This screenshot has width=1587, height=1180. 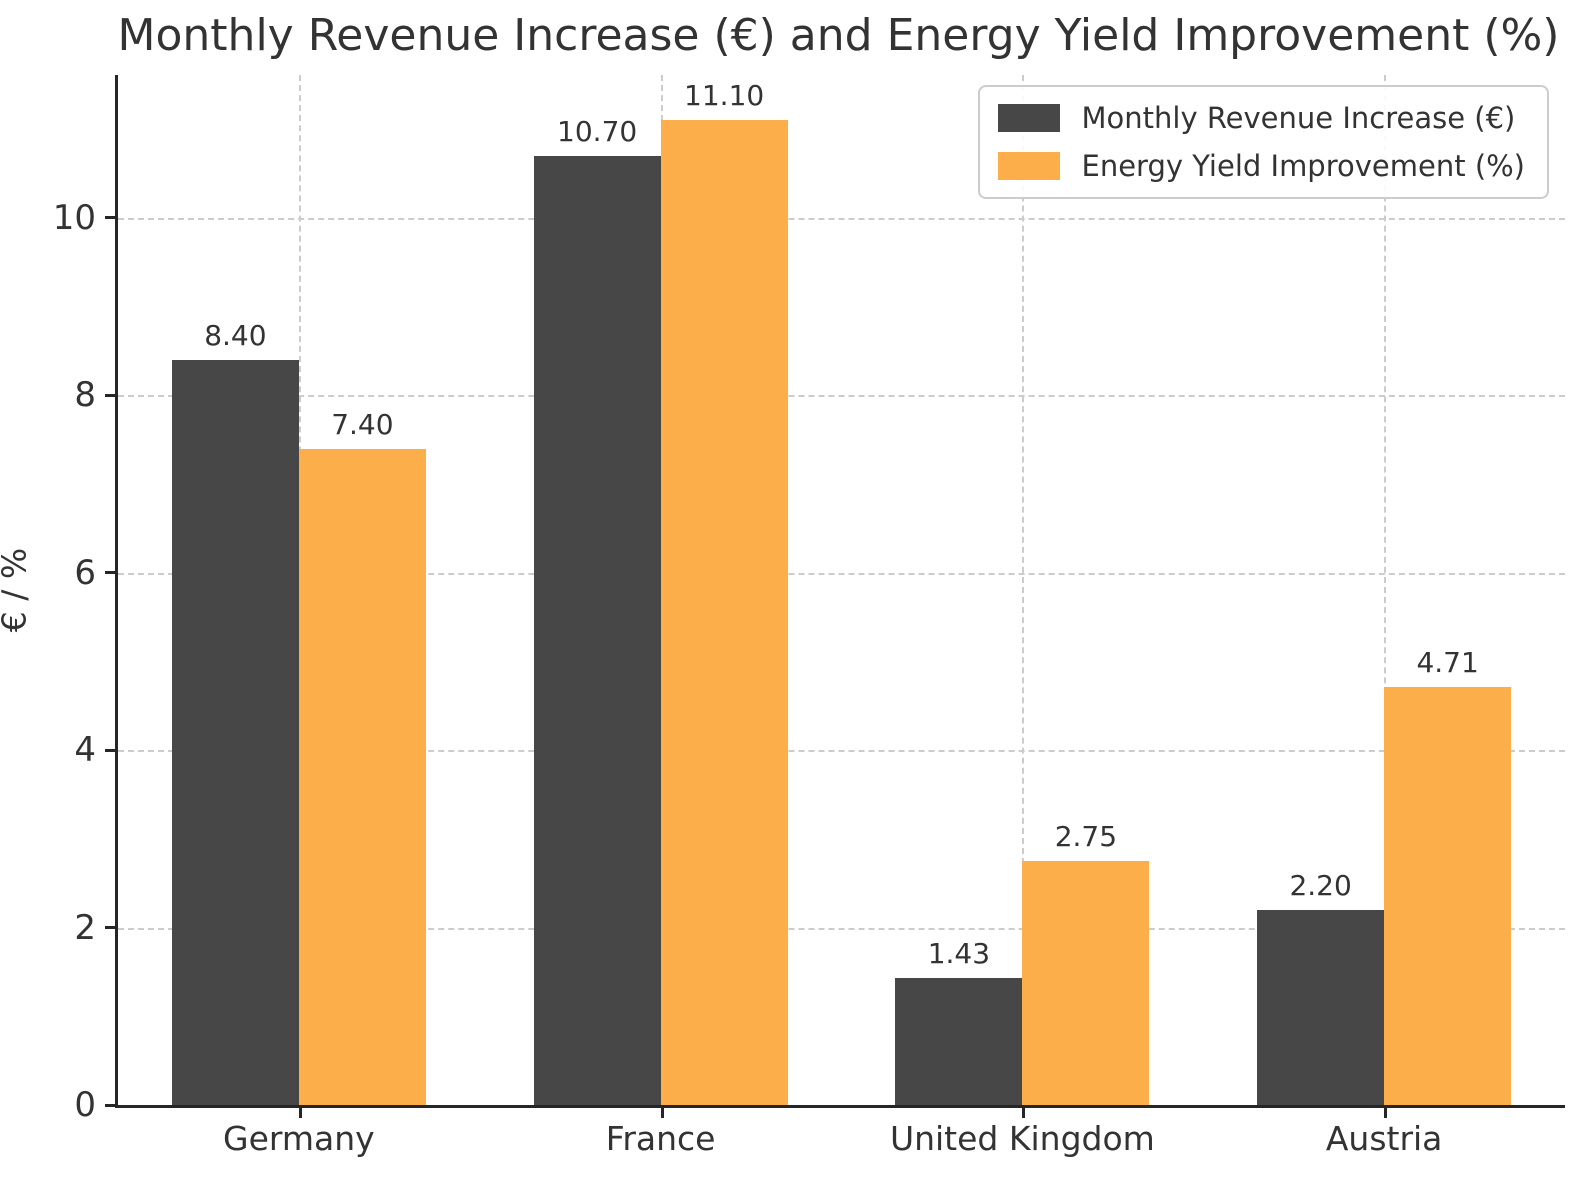 I want to click on x-tick-label: France, so click(x=660, y=1138).